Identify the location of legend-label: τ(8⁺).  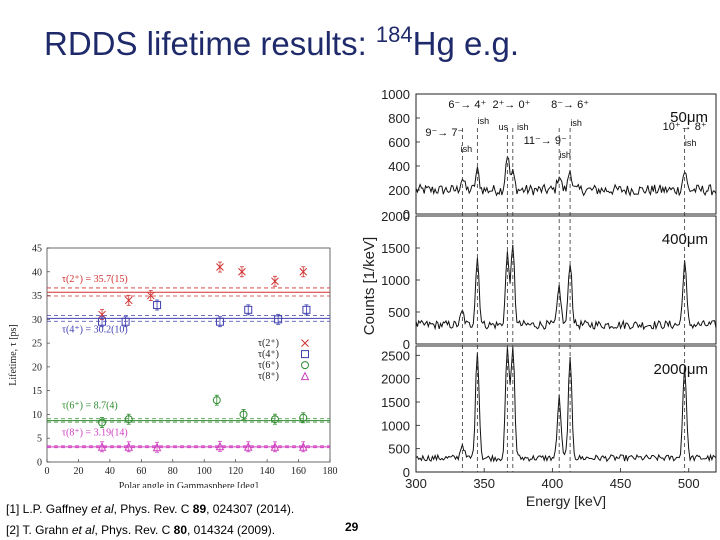
(268, 376).